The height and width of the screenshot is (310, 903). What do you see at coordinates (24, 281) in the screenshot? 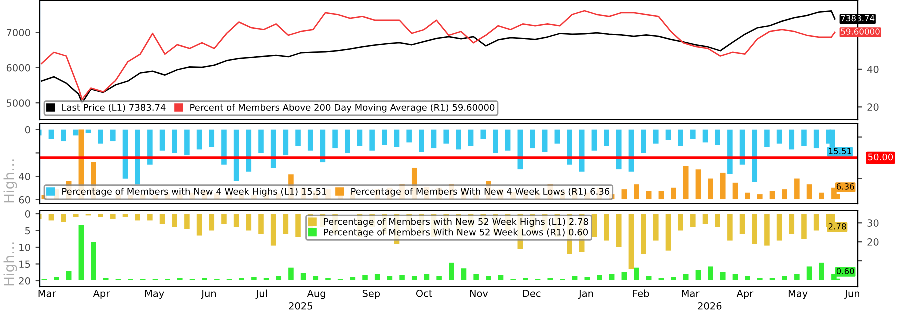
I see `y-tick-label: 20` at bounding box center [24, 281].